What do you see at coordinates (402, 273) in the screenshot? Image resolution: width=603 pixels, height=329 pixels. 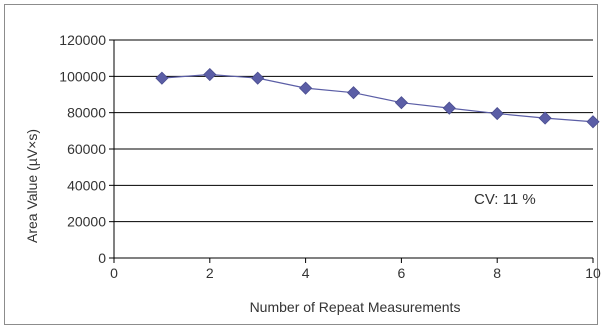 I see `x-tick-label: 6` at bounding box center [402, 273].